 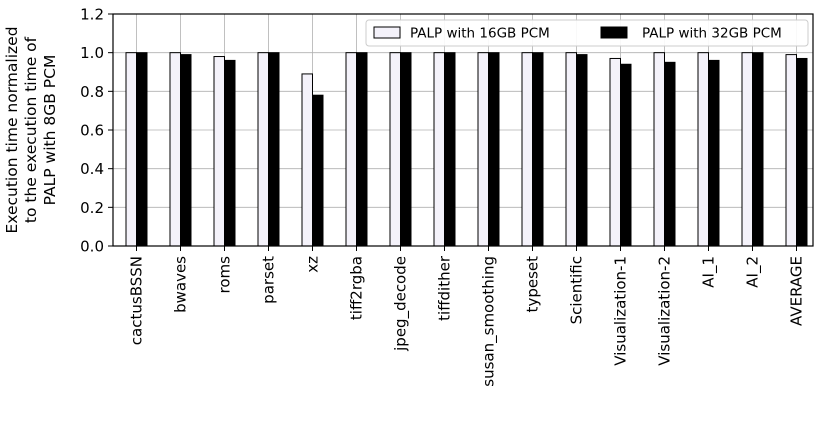 I want to click on bar-32gb-jpeg_decode, so click(x=406, y=149).